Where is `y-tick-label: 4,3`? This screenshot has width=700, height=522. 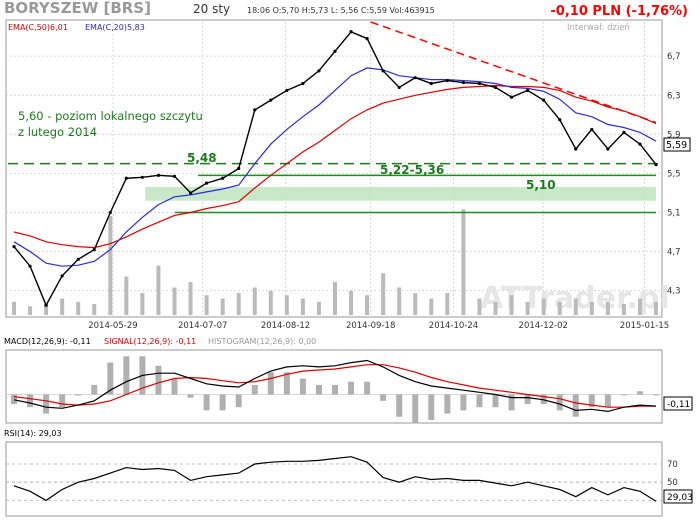
y-tick-label: 4,3 is located at coordinates (674, 292).